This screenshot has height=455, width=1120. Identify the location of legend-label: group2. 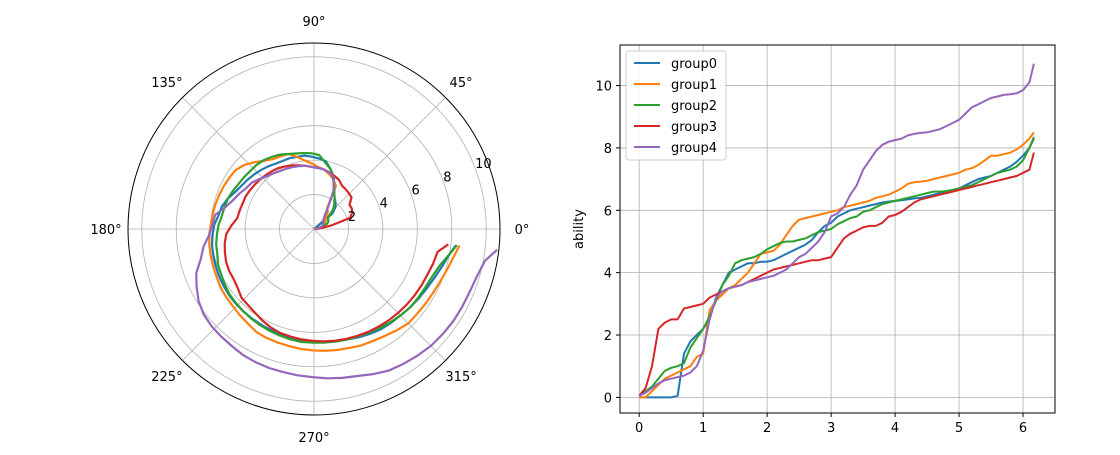
(694, 106).